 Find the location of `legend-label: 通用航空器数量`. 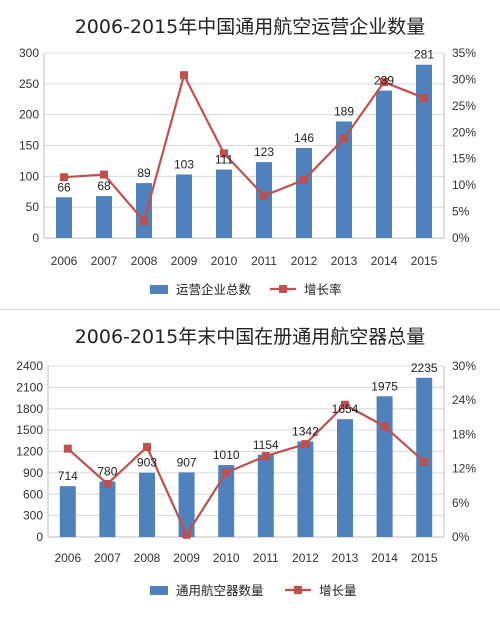

legend-label: 通用航空器数量 is located at coordinates (220, 590).